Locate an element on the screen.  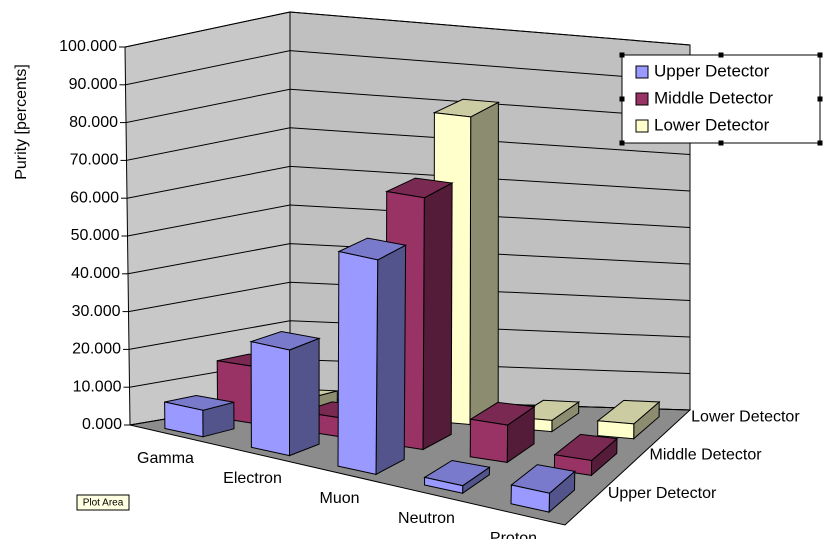
legend-label: Middle Detector is located at coordinates (713, 97).